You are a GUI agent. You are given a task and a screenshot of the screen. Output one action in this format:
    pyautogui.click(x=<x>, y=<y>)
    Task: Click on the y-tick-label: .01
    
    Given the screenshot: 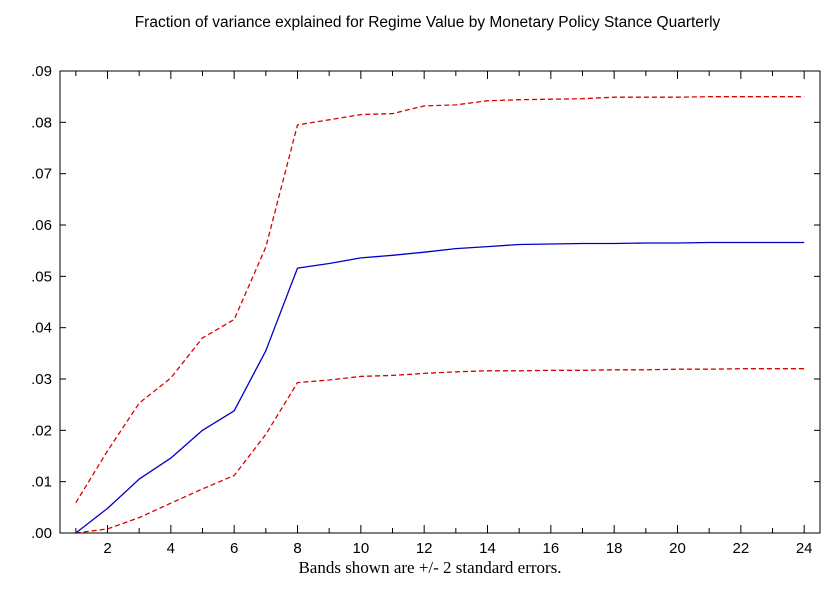 What is the action you would take?
    pyautogui.click(x=41, y=482)
    